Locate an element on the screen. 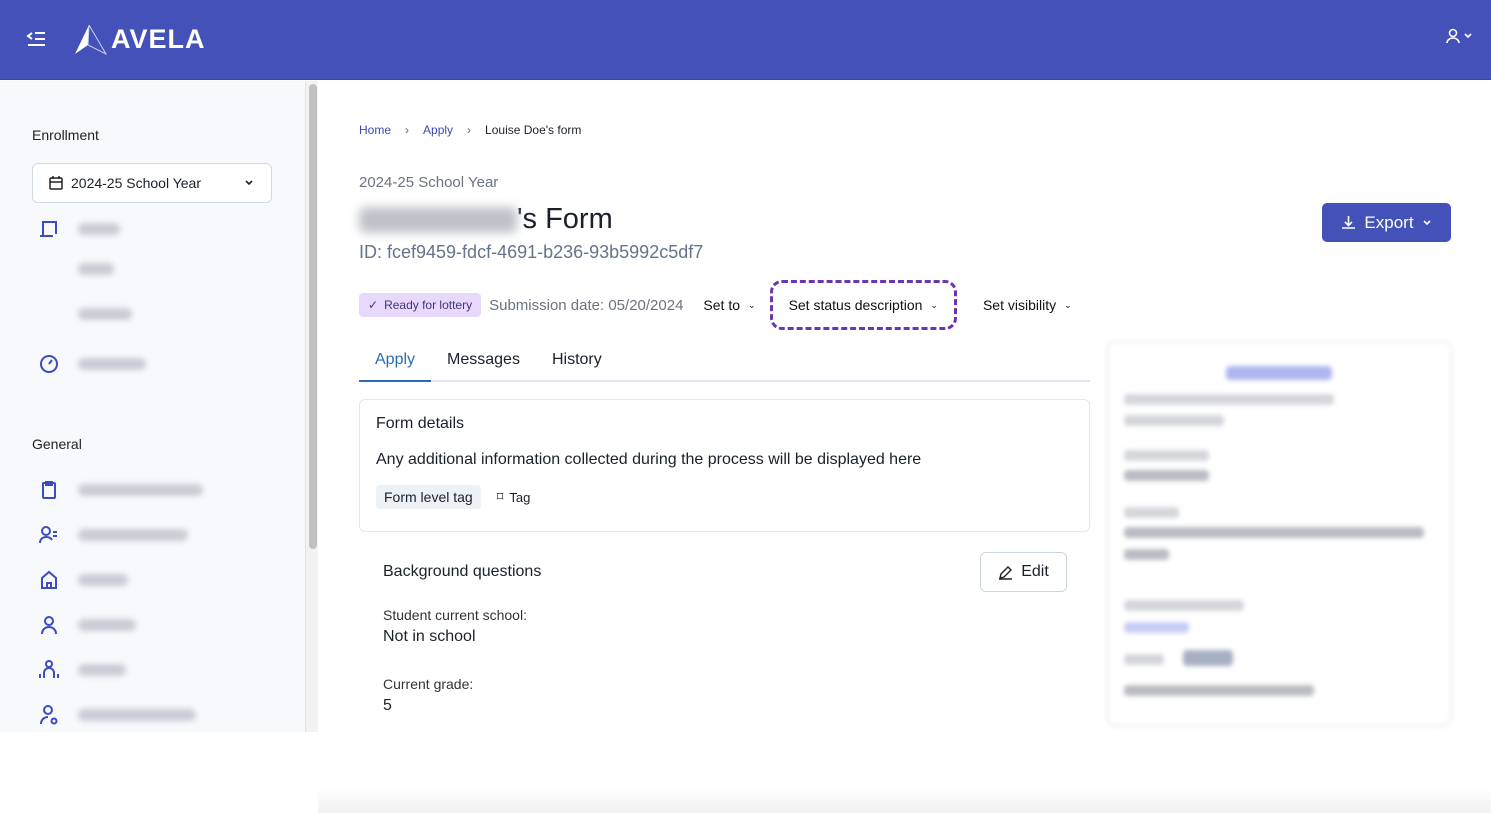 The image size is (1491, 813). export-button: Export is located at coordinates (1386, 222).